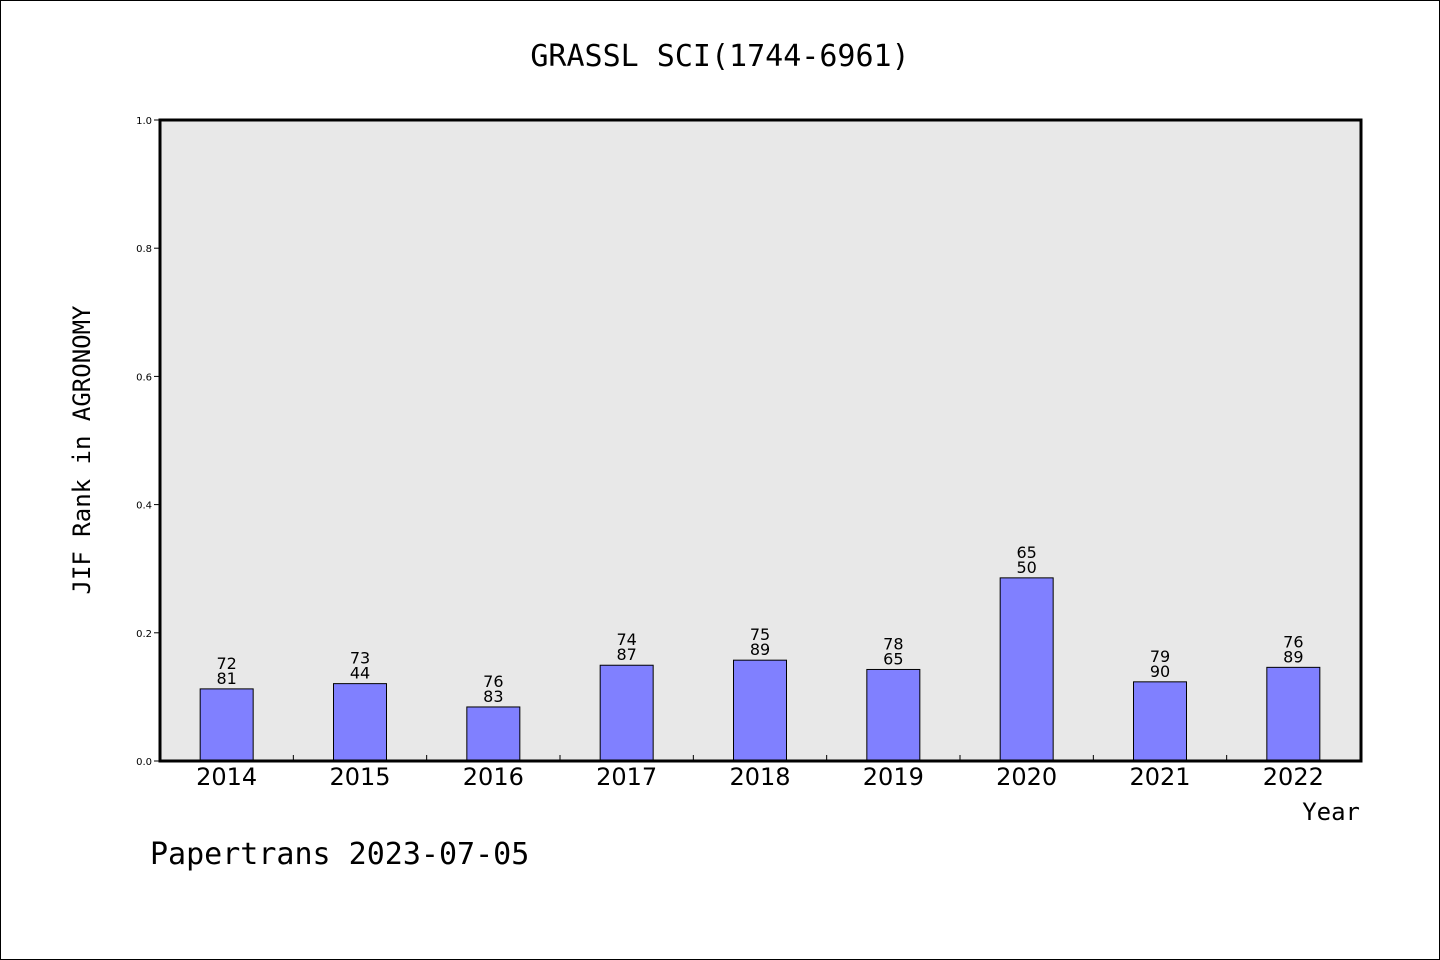 This screenshot has height=960, width=1440. What do you see at coordinates (893, 658) in the screenshot?
I see `data-label-bottom-2019: 65` at bounding box center [893, 658].